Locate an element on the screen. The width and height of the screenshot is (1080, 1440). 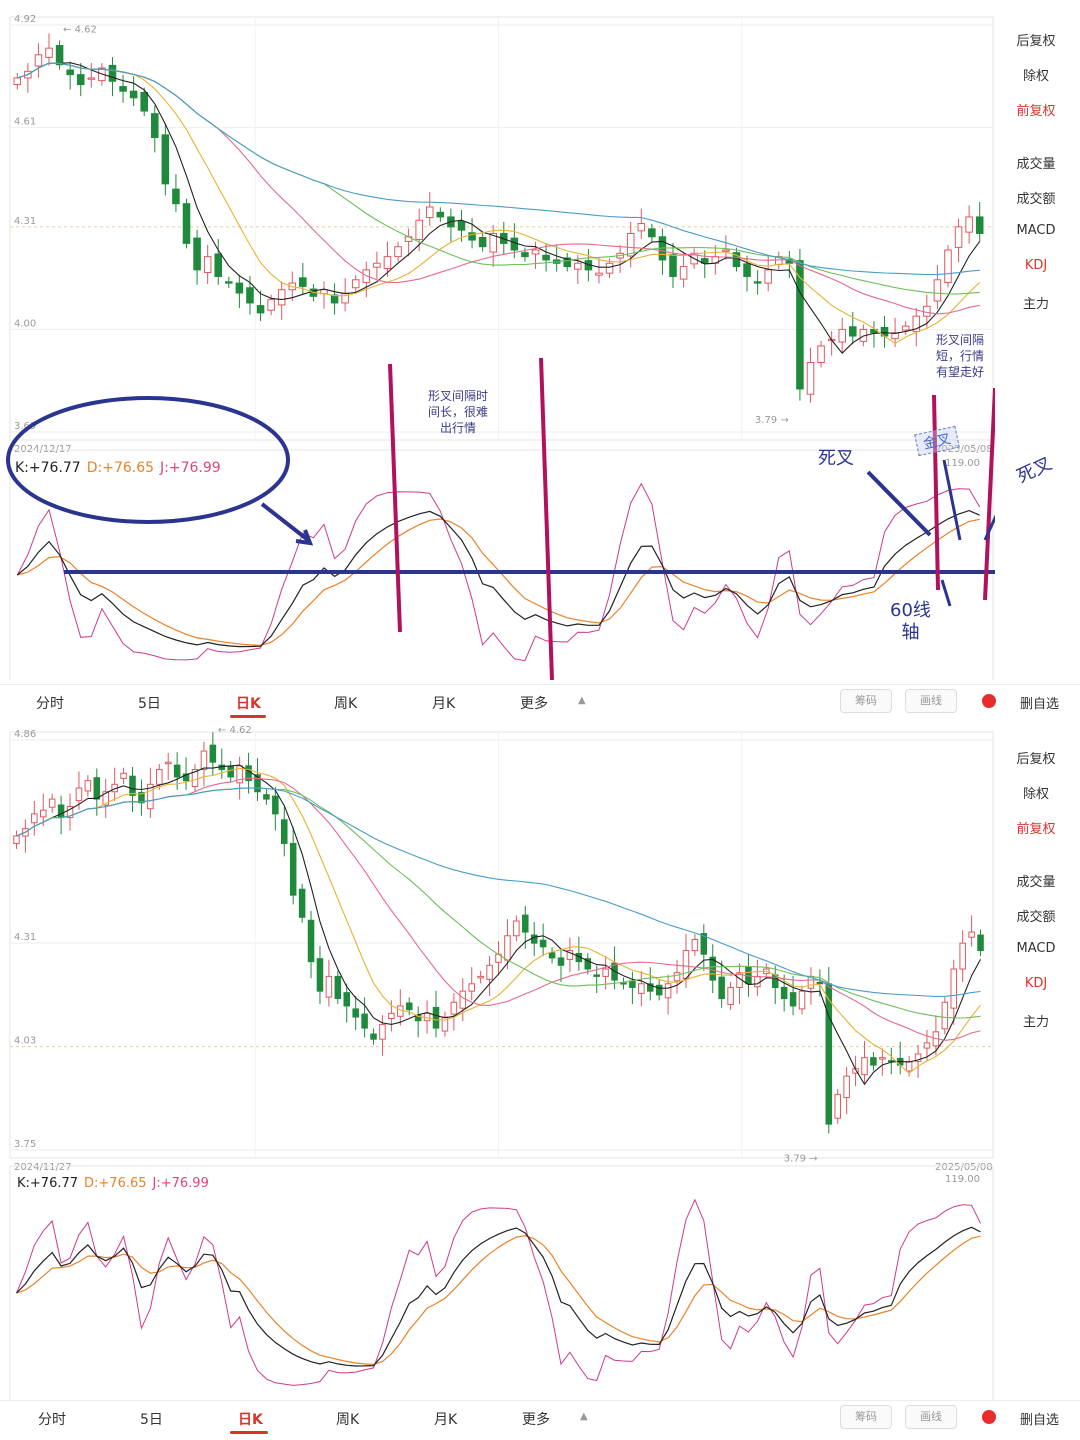
top-kdj-values: K:+76.77 D:+76.65 J:+76.99 is located at coordinates (118, 468).